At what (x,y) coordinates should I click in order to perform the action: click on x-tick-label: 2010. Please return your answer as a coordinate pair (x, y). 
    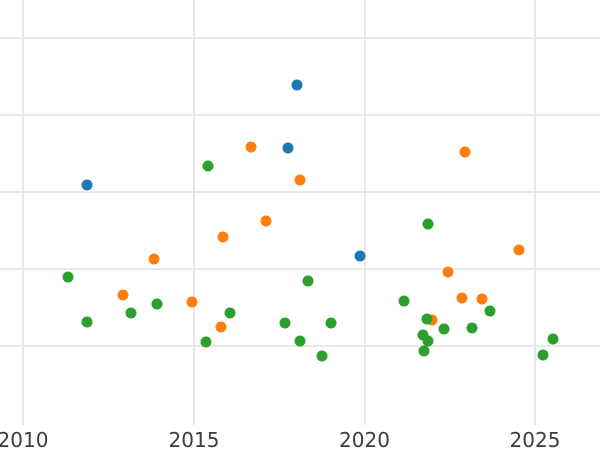
    Looking at the image, I should click on (24, 440).